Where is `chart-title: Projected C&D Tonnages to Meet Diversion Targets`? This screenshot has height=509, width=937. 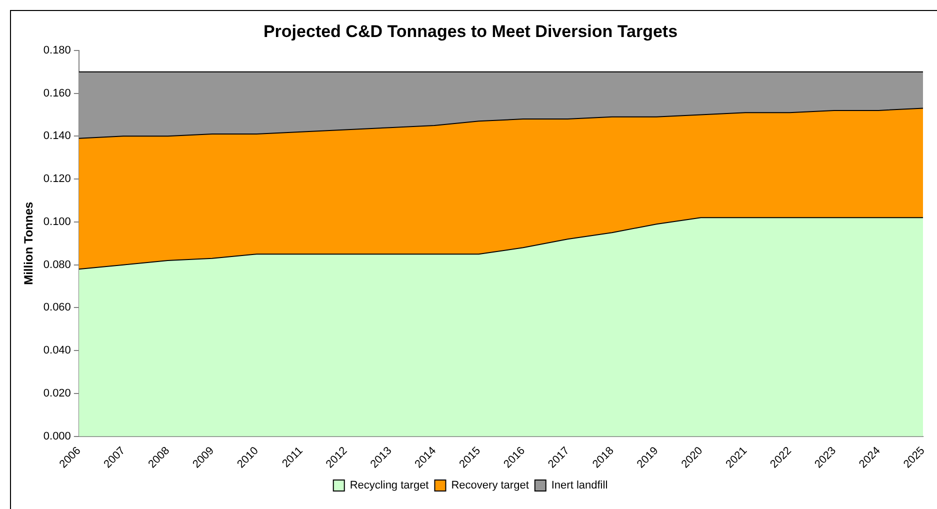
chart-title: Projected C&D Tonnages to Meet Diversion Targets is located at coordinates (470, 31).